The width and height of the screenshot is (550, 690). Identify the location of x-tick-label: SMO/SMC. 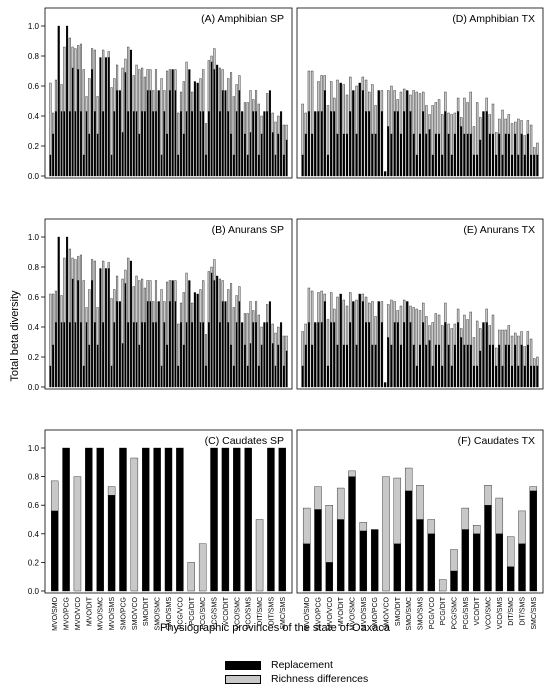
(158, 613).